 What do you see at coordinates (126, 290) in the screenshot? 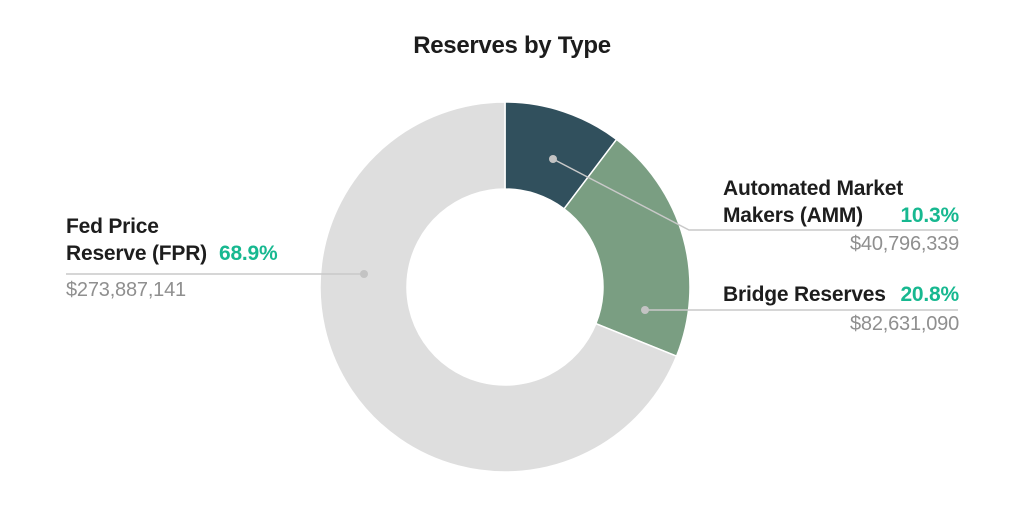
I see `value-fpr: $273,887,141` at bounding box center [126, 290].